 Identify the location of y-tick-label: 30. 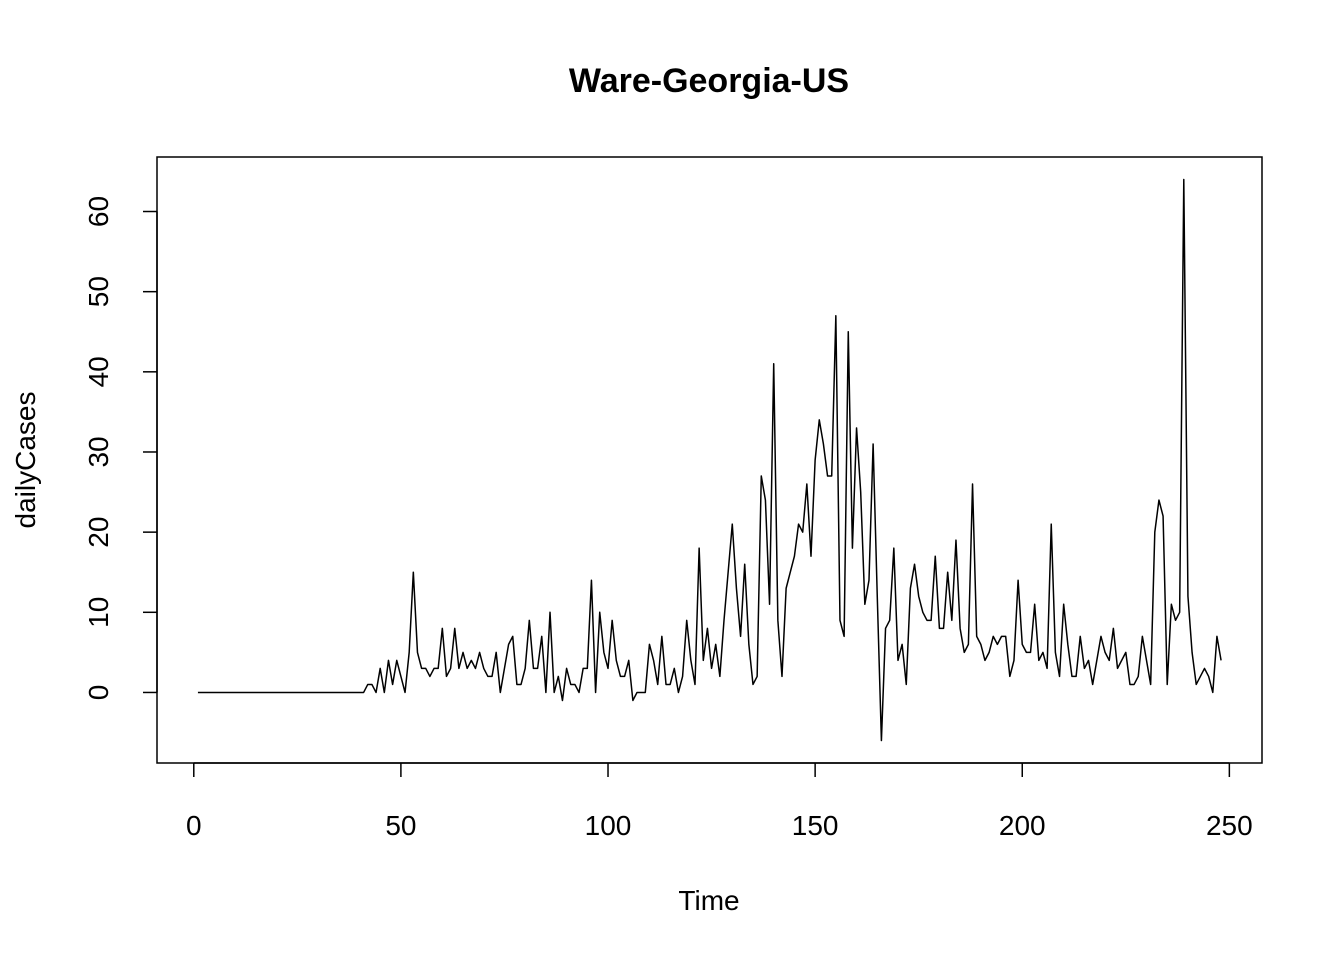
(98, 451).